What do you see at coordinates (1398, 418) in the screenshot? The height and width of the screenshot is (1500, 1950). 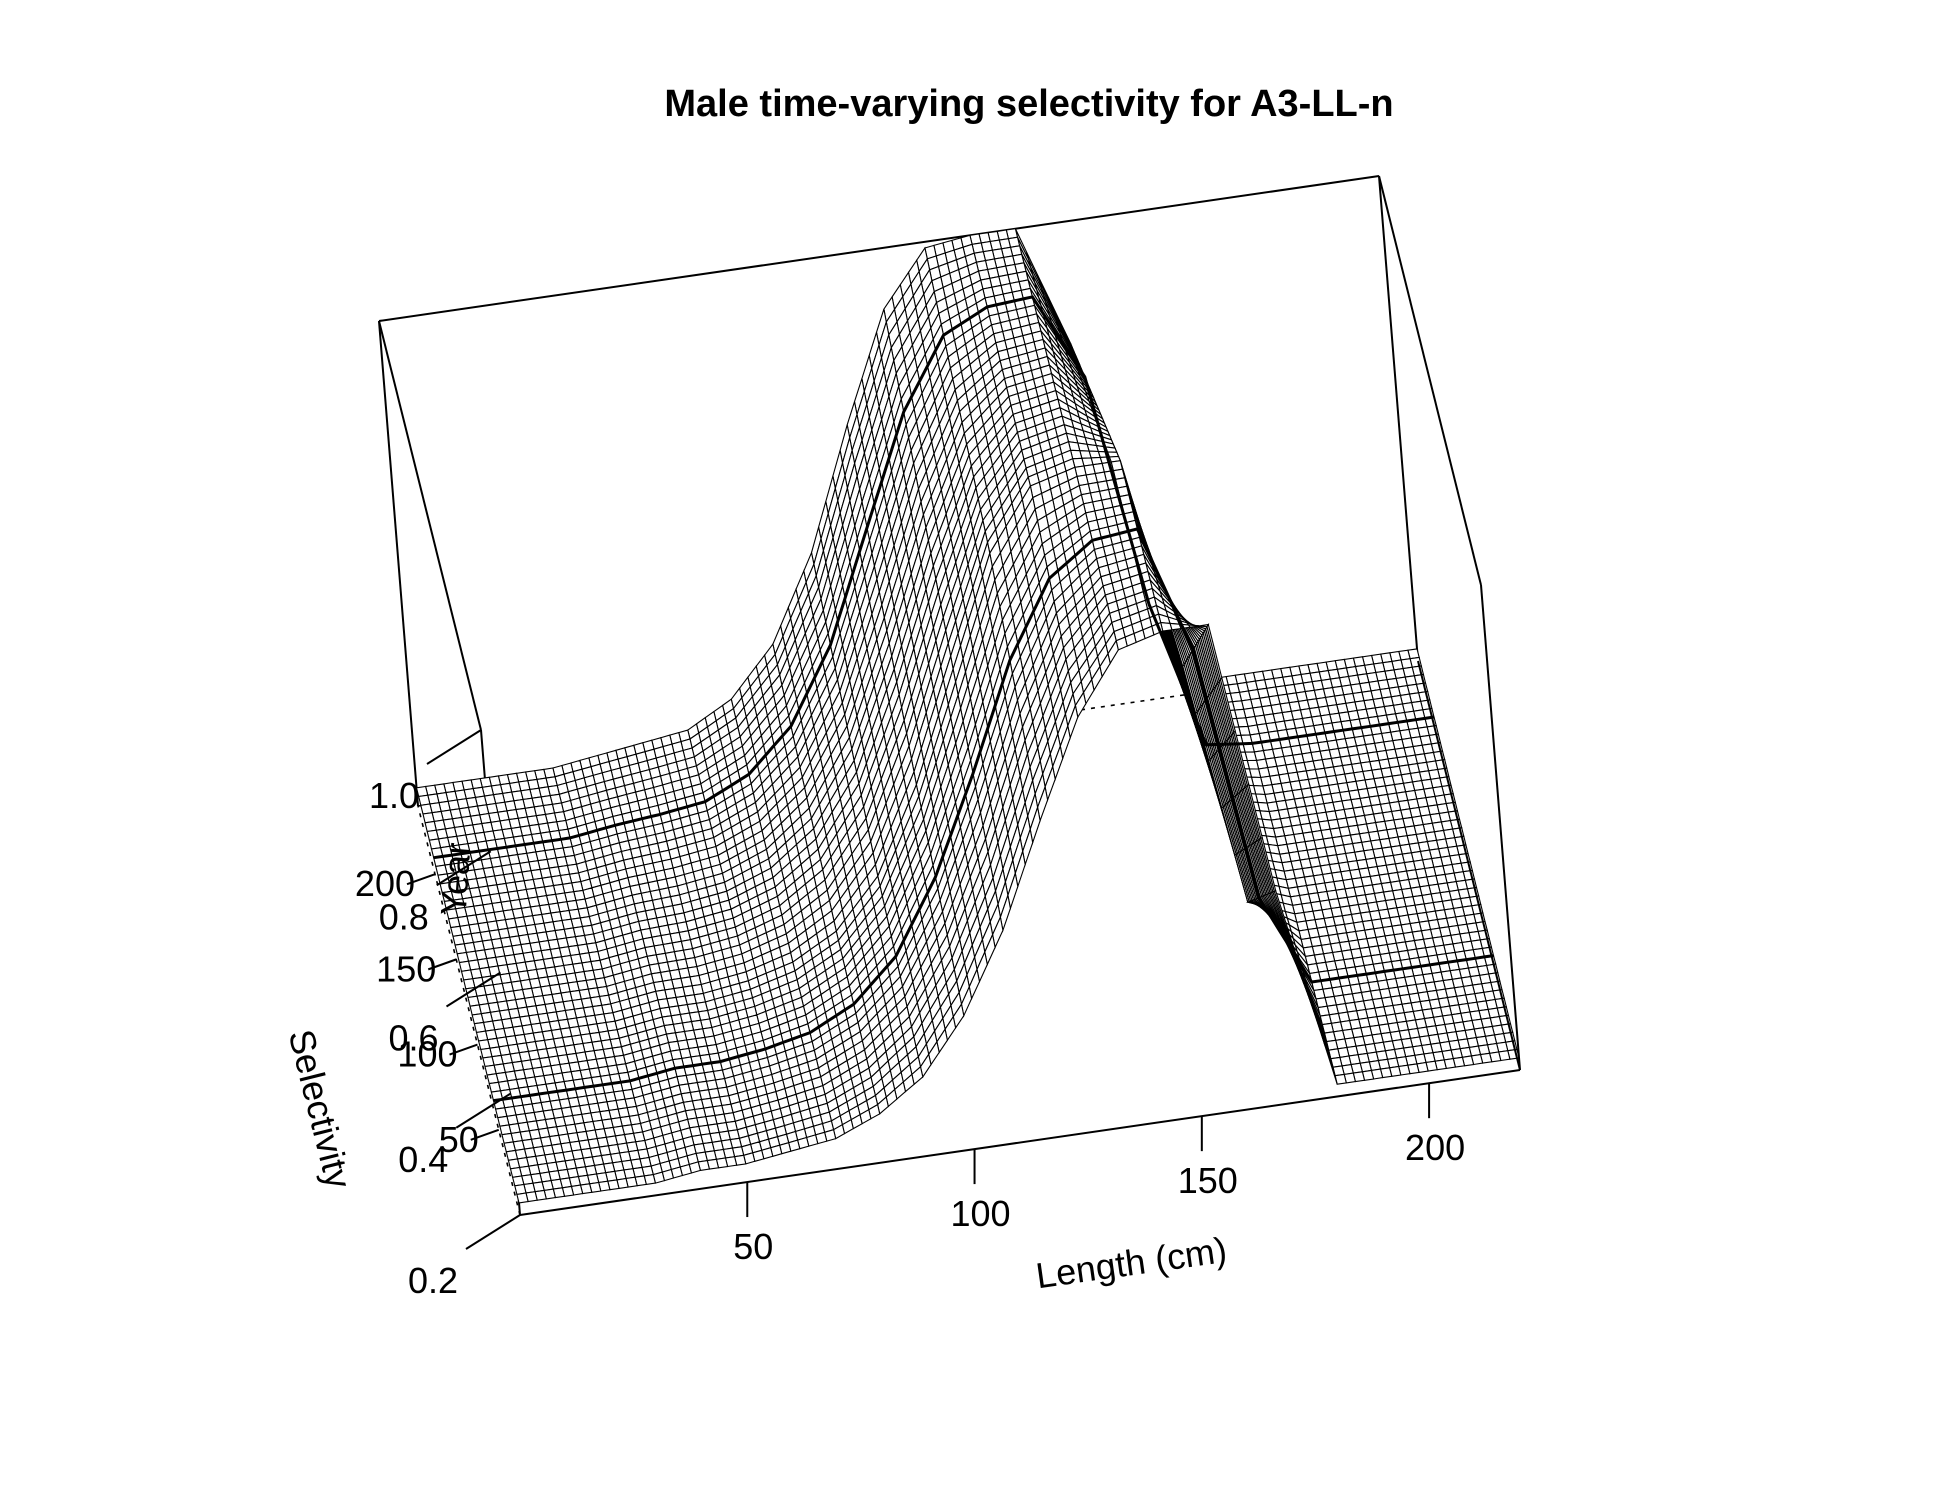 I see `box-edge-back-right-vertical` at bounding box center [1398, 418].